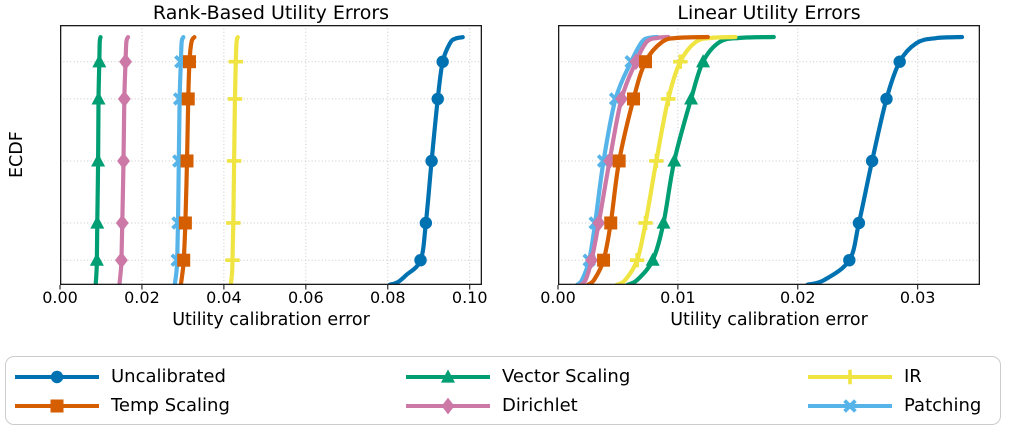 This screenshot has height=434, width=1009. I want to click on y-axis-label: ECDF, so click(17, 155).